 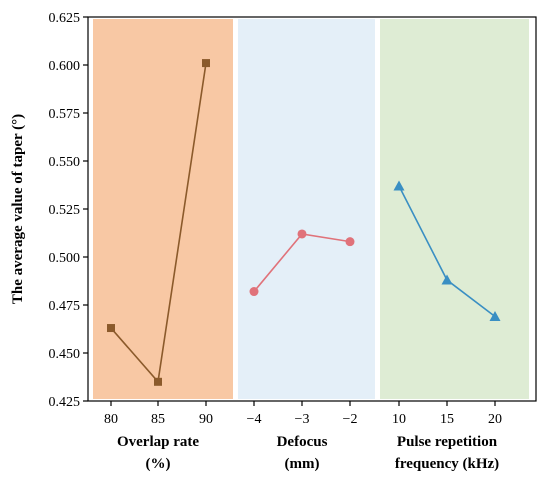 I want to click on x-axis-label-line1: Pulse repetition, so click(x=447, y=442).